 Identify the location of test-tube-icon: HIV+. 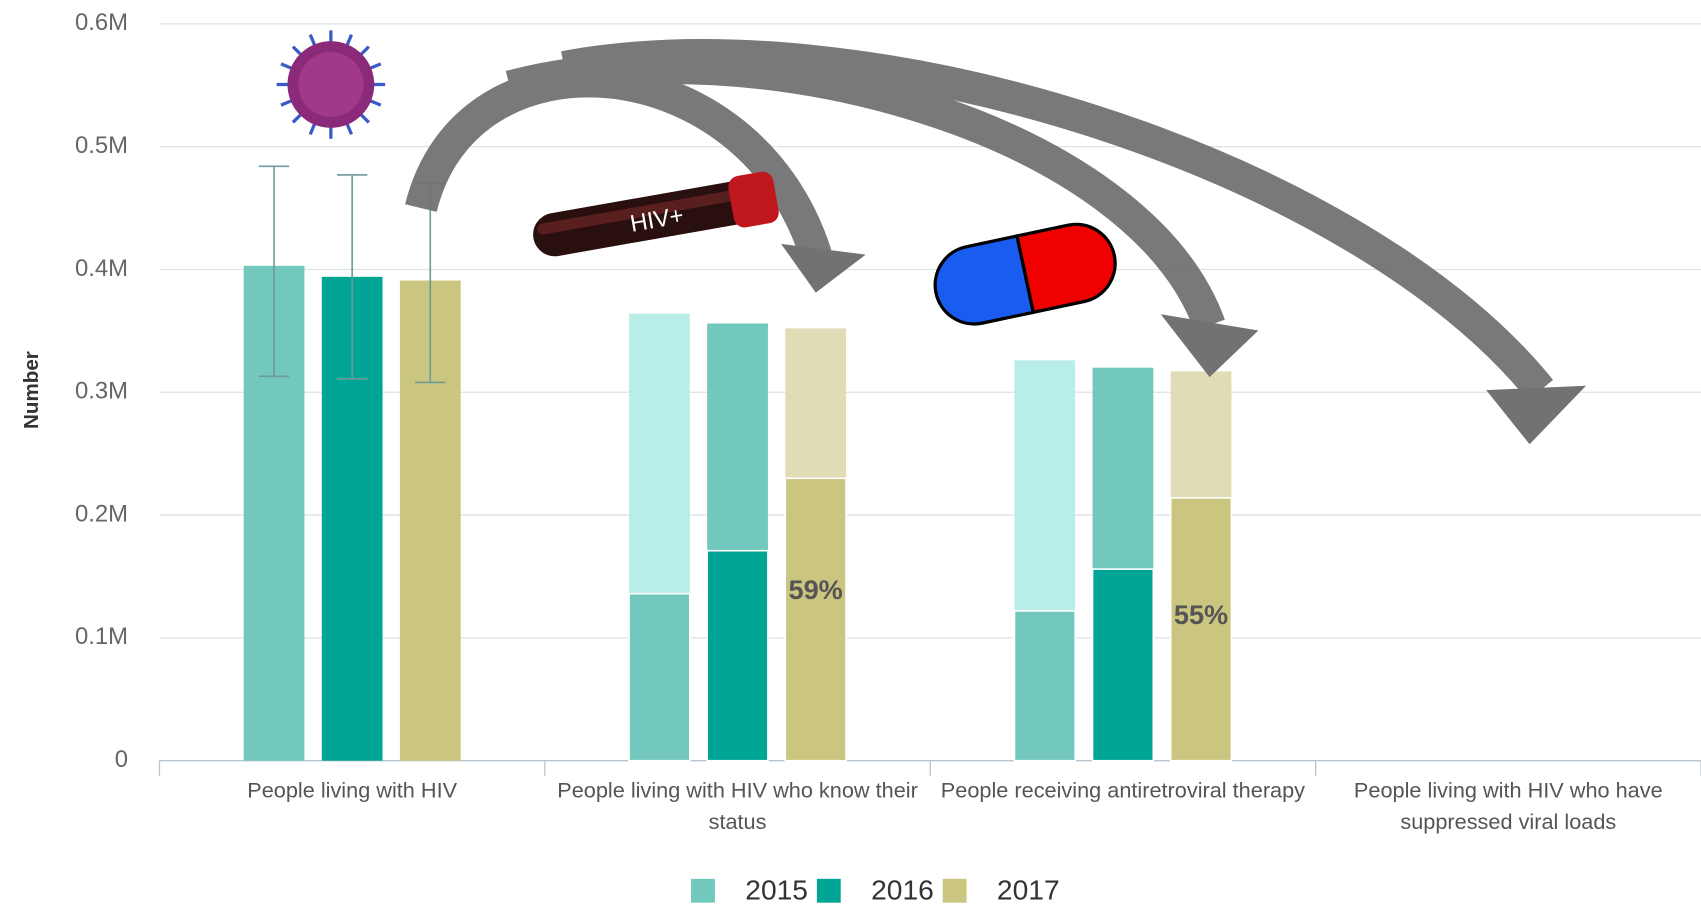
(656, 214).